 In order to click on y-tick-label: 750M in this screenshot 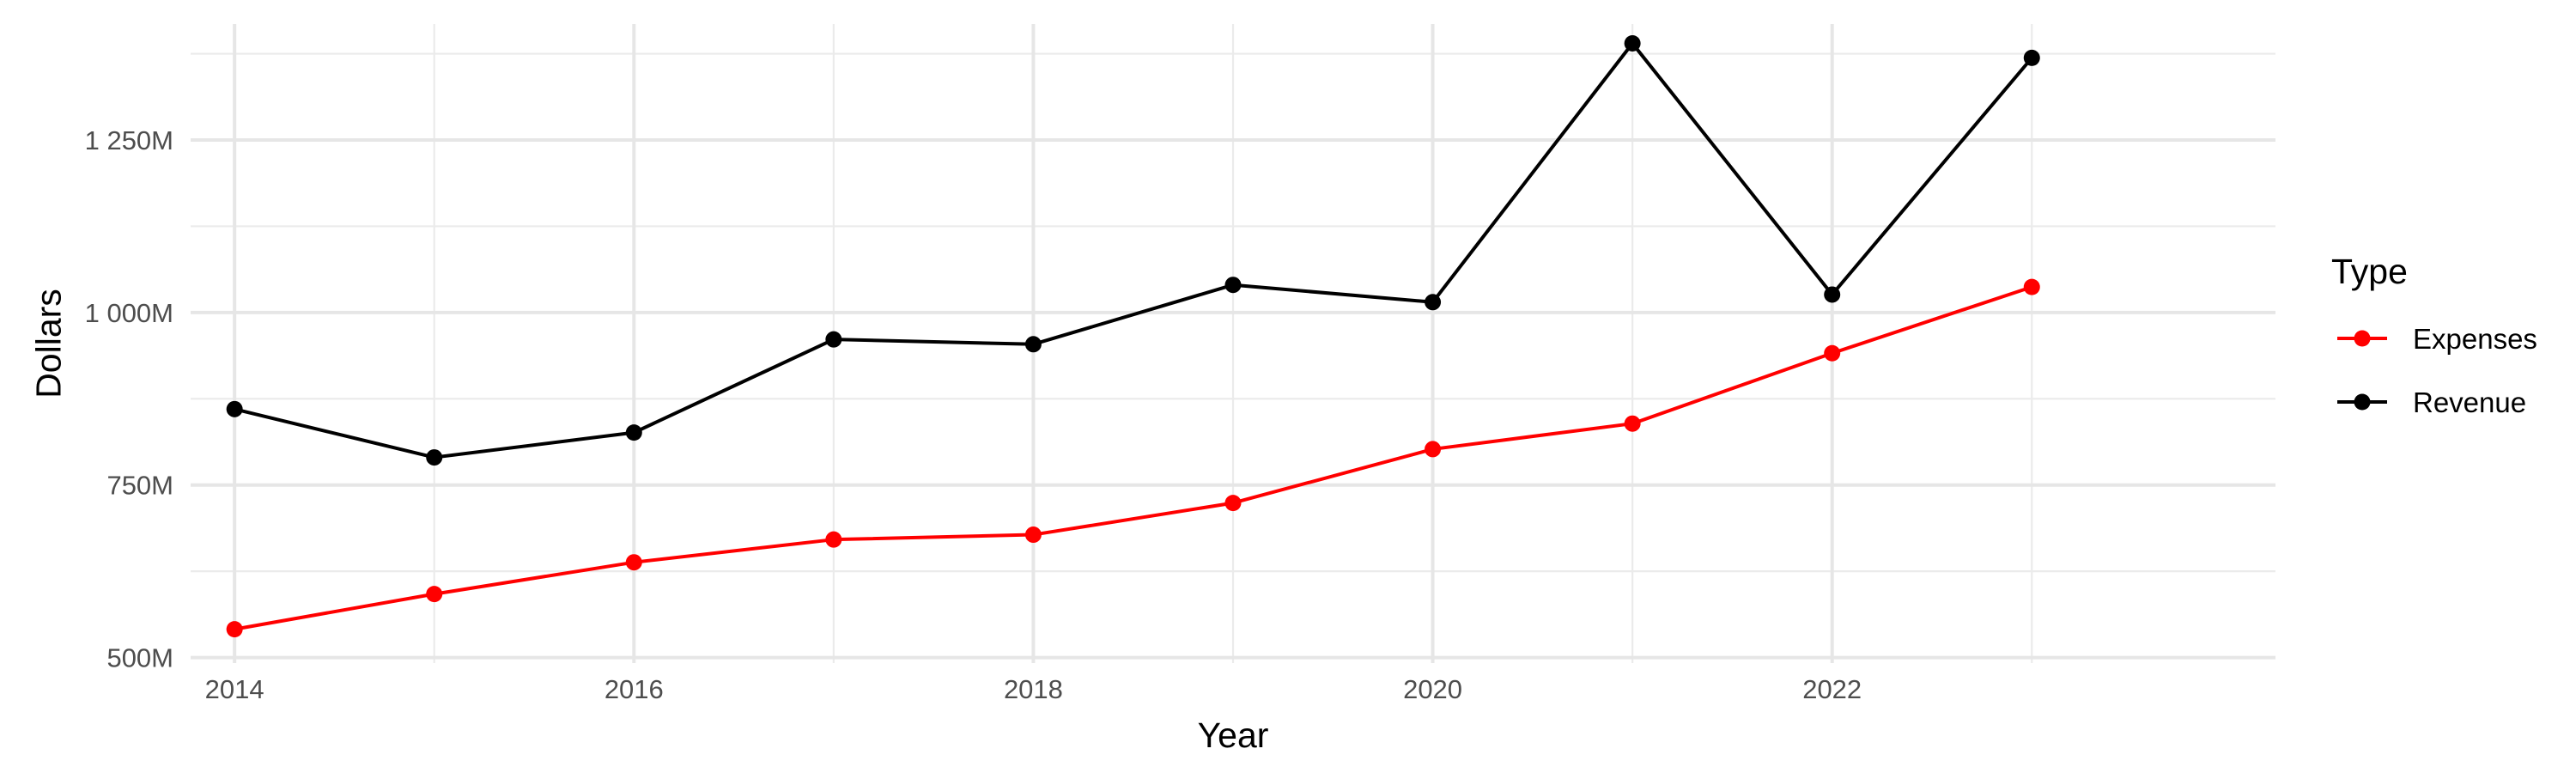, I will do `click(139, 486)`.